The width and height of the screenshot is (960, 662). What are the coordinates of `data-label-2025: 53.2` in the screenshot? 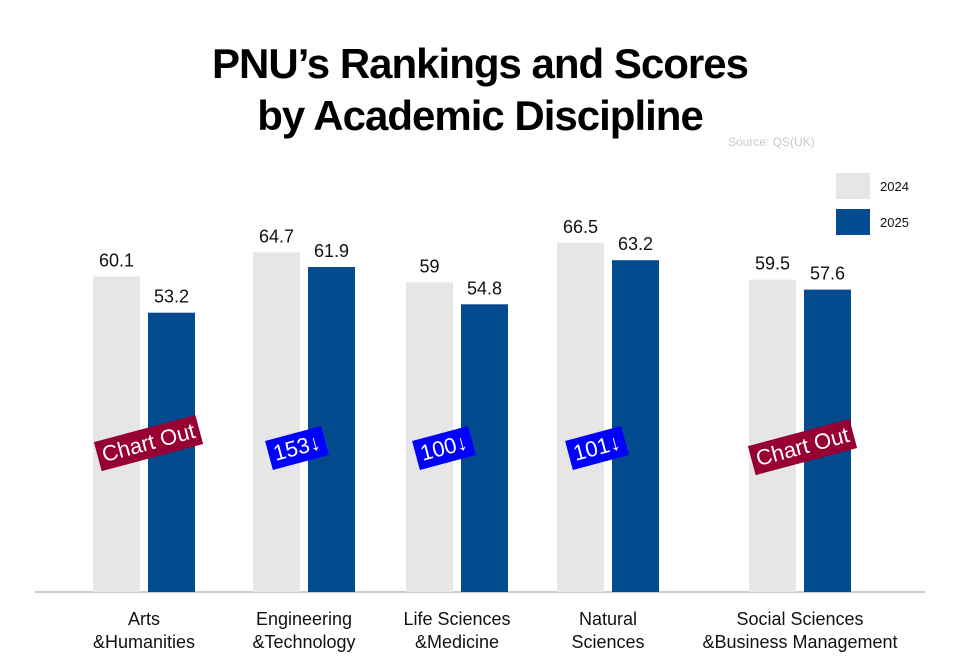 It's located at (171, 297).